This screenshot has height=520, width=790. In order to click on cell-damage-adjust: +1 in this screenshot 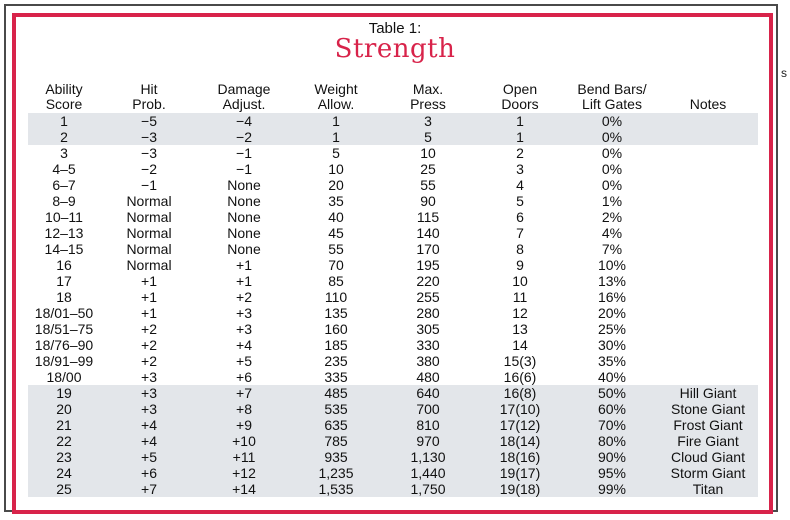, I will do `click(244, 265)`.